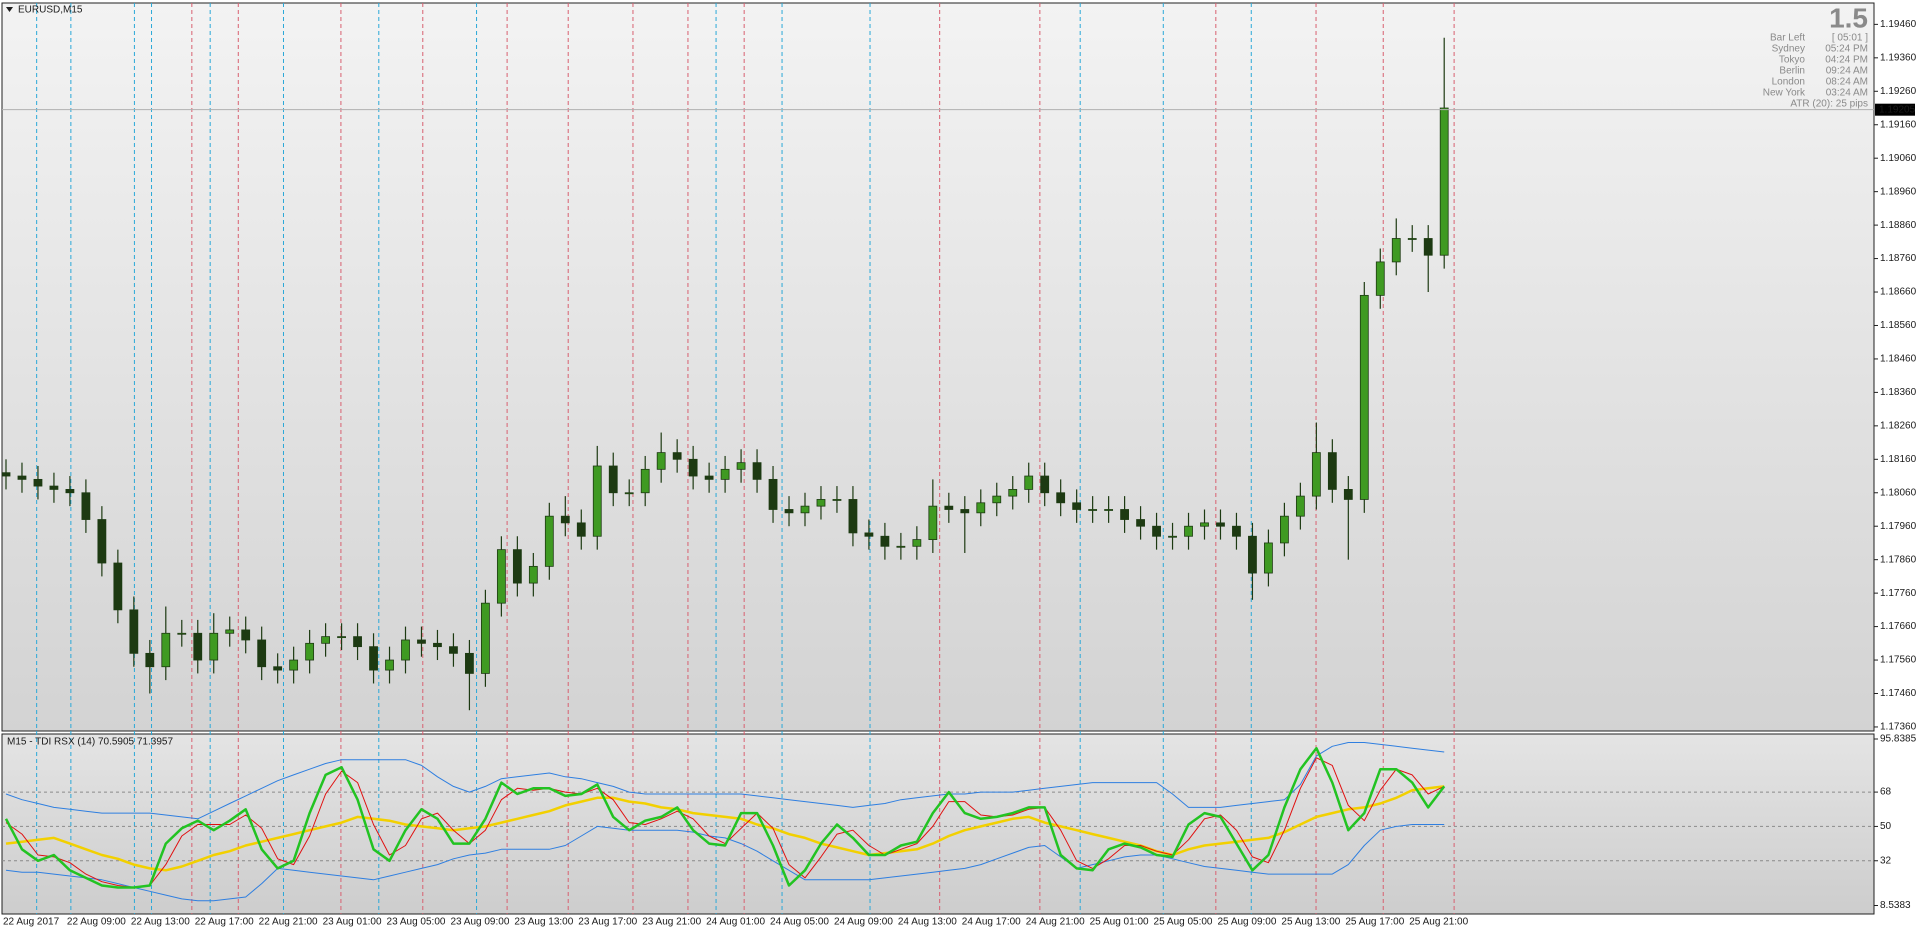 This screenshot has height=933, width=1916. What do you see at coordinates (1847, 82) in the screenshot?
I see `info-value: 08:24 AM` at bounding box center [1847, 82].